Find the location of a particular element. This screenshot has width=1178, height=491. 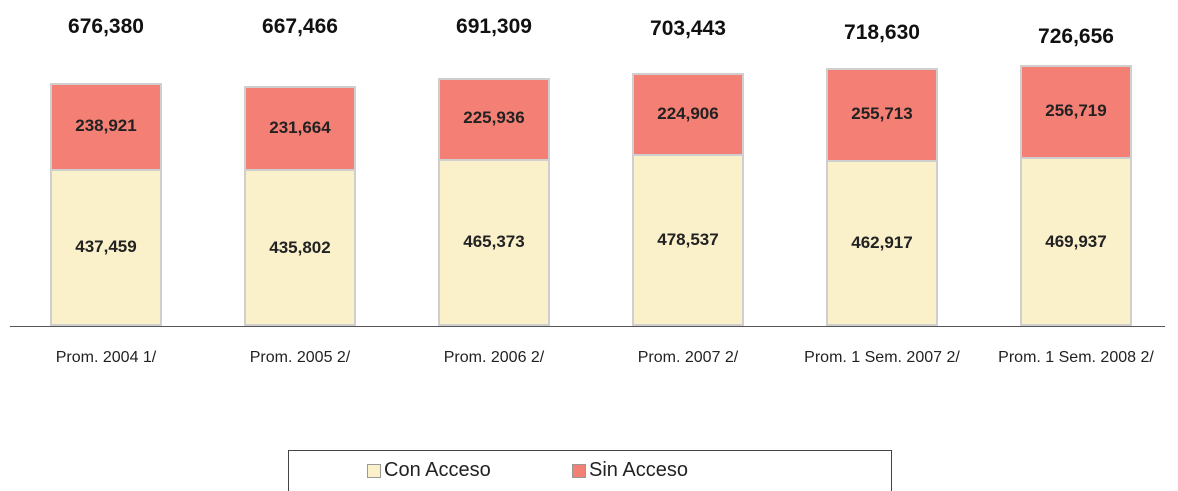

data-label: 238,921 is located at coordinates (106, 125).